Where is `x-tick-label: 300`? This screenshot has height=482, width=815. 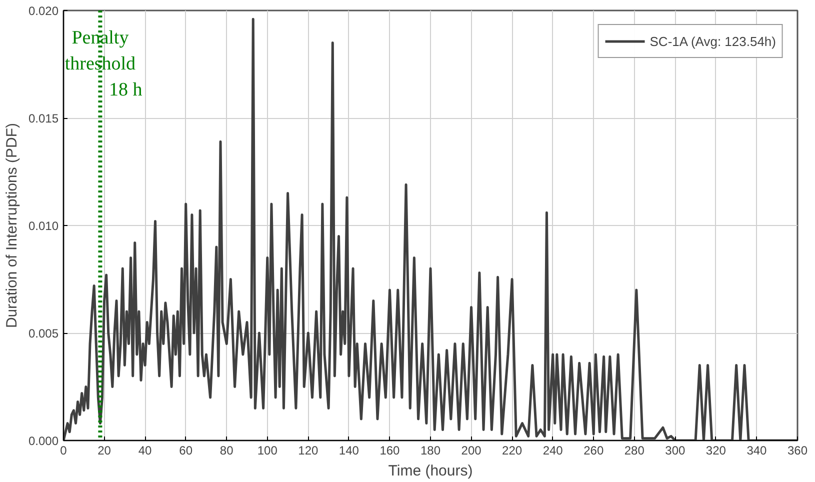 x-tick-label: 300 is located at coordinates (675, 451).